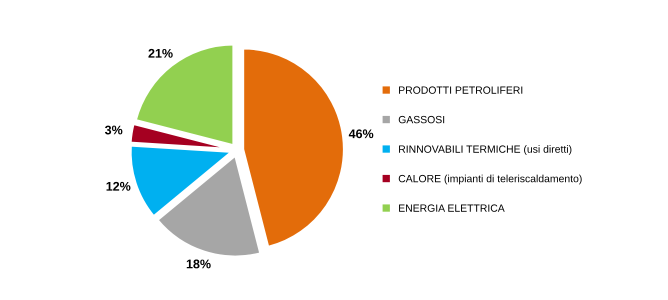  Describe the element at coordinates (485, 150) in the screenshot. I see `legend-label: RINNOVABILI TERMICHE (usi diretti)` at that location.